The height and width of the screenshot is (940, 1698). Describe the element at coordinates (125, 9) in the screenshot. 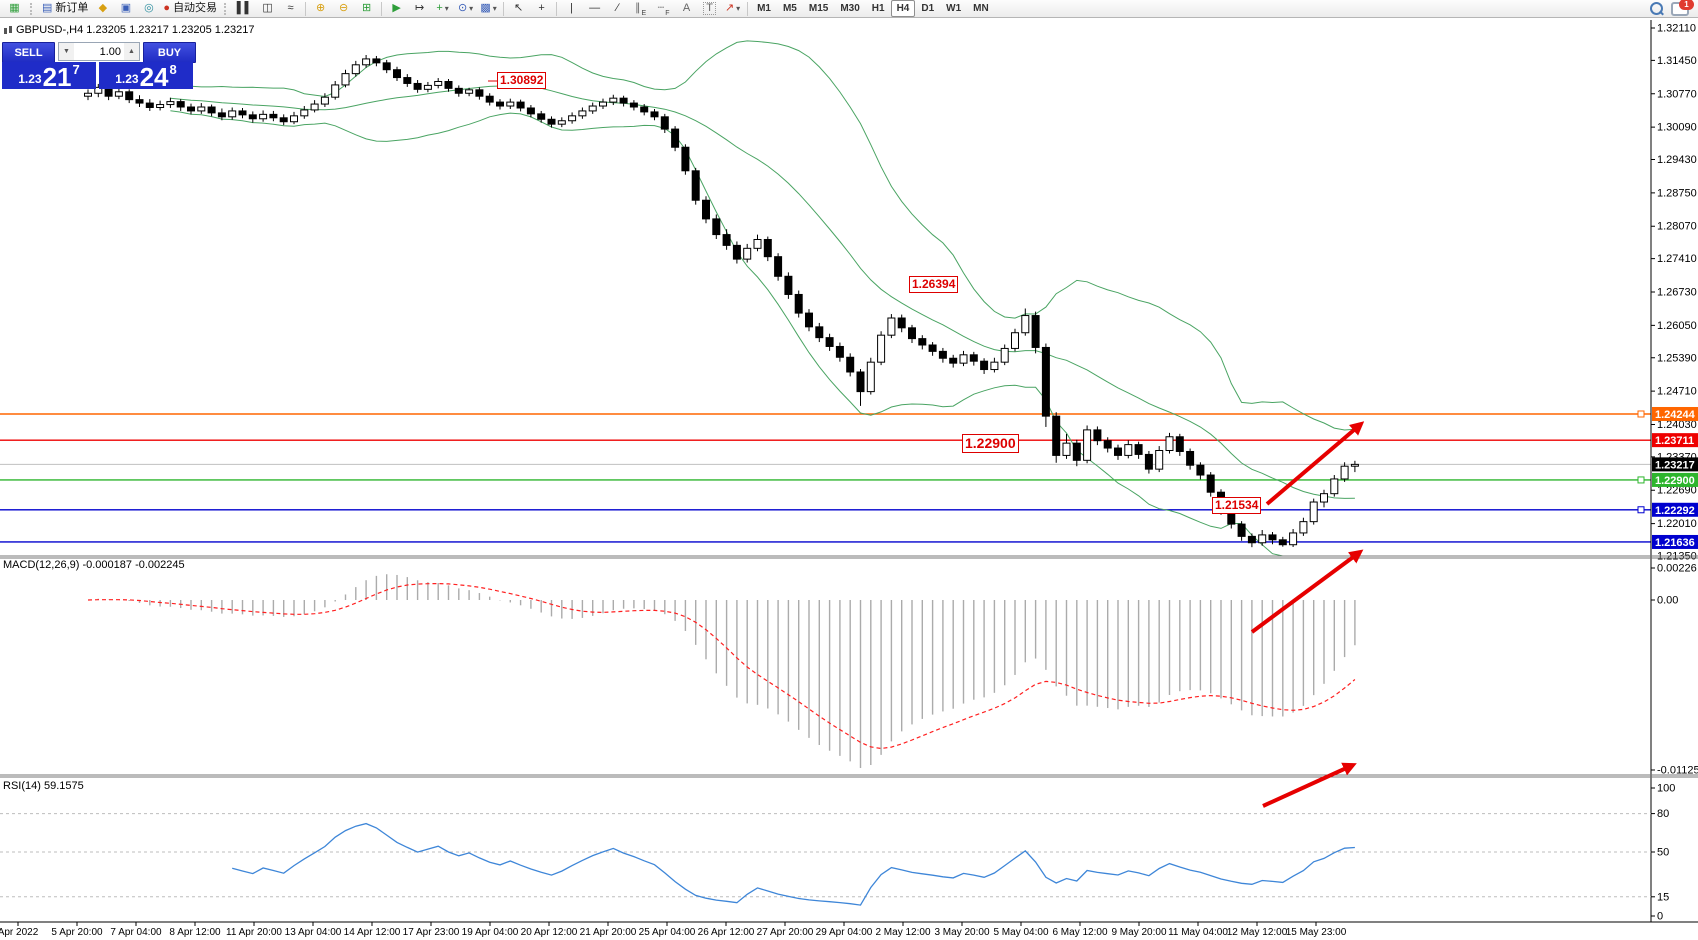

I see `profile-button: ▣` at that location.